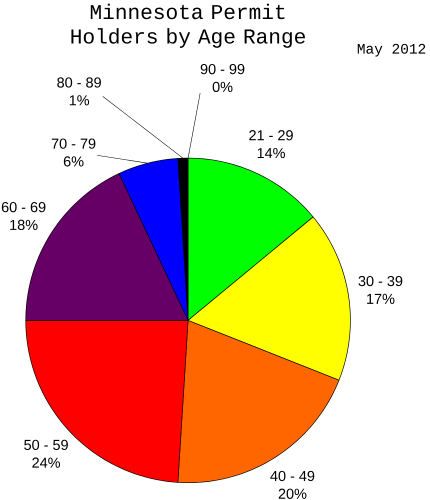 The width and height of the screenshot is (430, 500). I want to click on chart-title: Minnesota Permit Holders by Age Range, so click(188, 26).